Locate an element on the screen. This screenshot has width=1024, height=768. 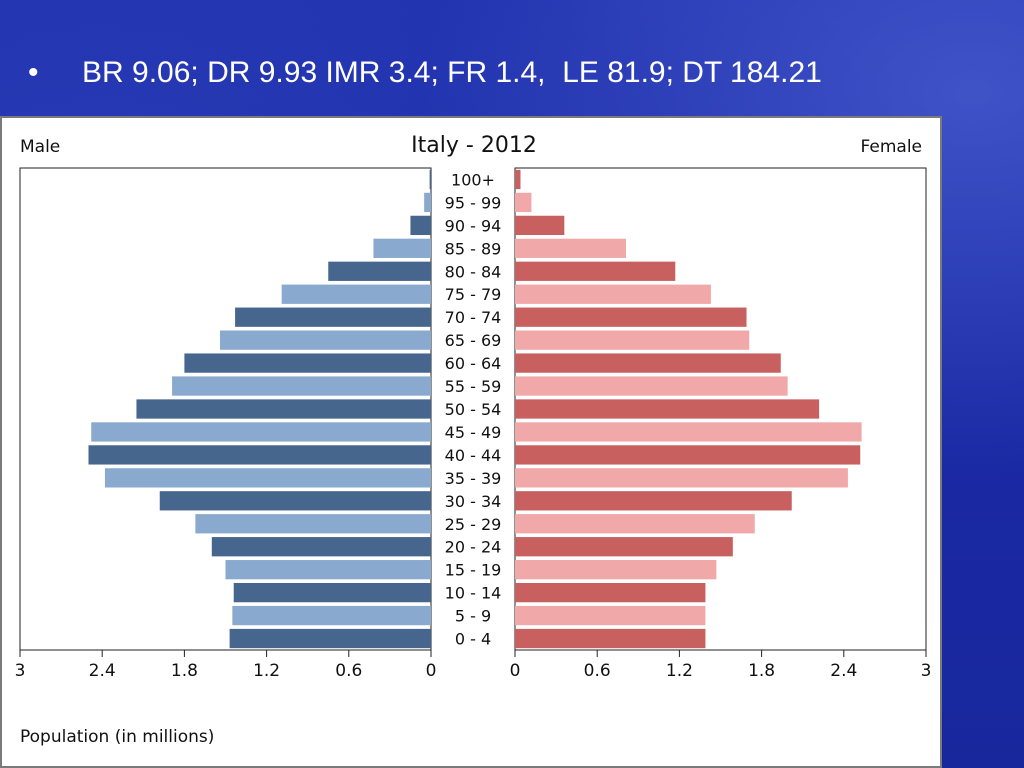
age-group-label: 65 - 69 is located at coordinates (473, 340).